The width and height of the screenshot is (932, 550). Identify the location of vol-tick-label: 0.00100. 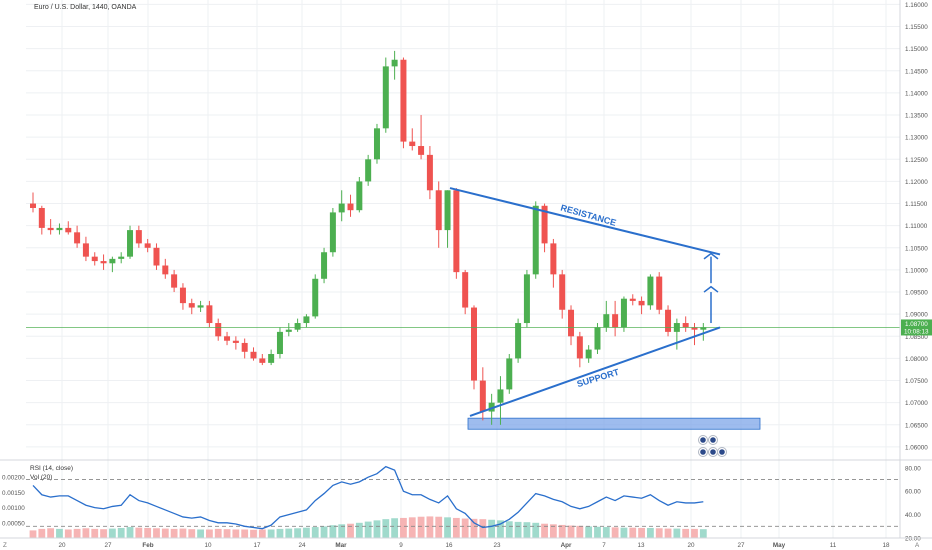
(13, 508).